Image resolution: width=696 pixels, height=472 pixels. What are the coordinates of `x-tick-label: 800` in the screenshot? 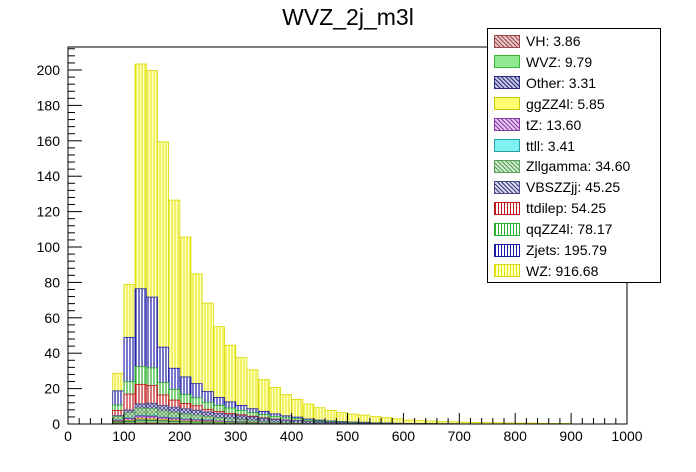 It's located at (516, 436).